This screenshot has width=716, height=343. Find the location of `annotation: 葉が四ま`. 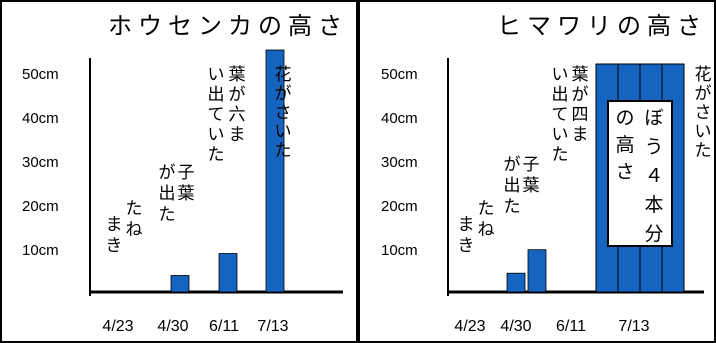

annotation: 葉が四ま is located at coordinates (580, 105).